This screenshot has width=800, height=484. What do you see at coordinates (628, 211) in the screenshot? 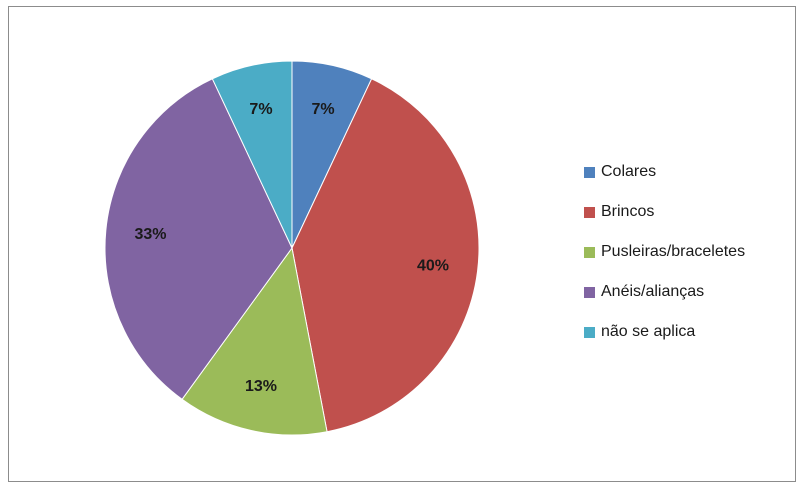
I see `legend-label: Brincos` at bounding box center [628, 211].